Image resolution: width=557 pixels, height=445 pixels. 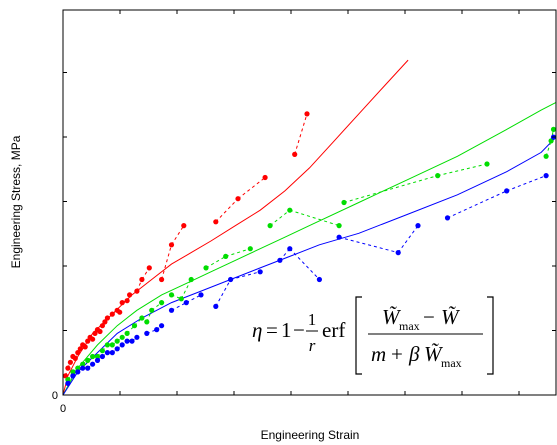 I want to click on equation-equals: =, so click(x=272, y=330).